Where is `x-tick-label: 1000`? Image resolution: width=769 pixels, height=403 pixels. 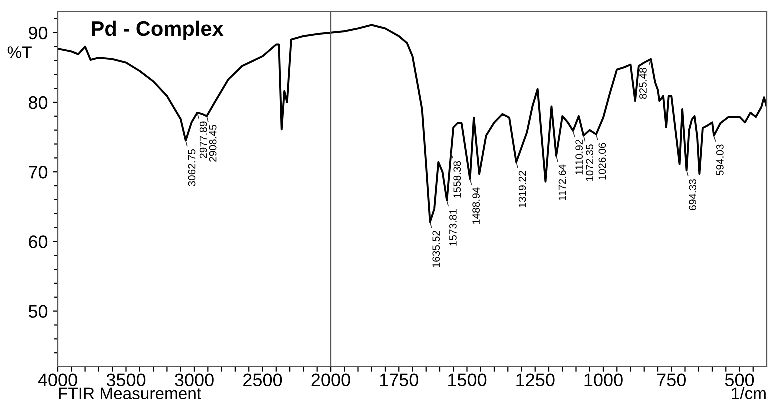
x-tick-label: 1000 is located at coordinates (603, 380).